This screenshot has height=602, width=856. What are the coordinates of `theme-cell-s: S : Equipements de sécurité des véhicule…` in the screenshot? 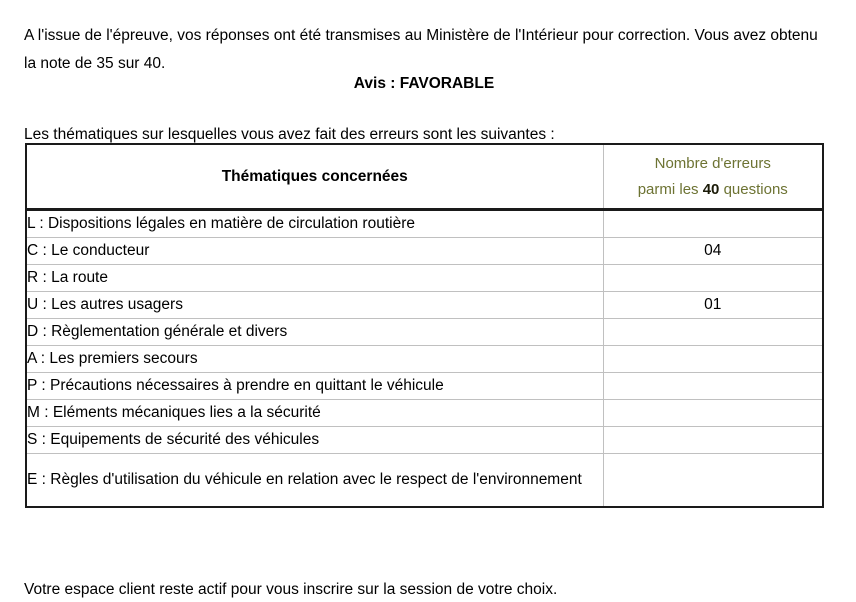 It's located at (314, 440).